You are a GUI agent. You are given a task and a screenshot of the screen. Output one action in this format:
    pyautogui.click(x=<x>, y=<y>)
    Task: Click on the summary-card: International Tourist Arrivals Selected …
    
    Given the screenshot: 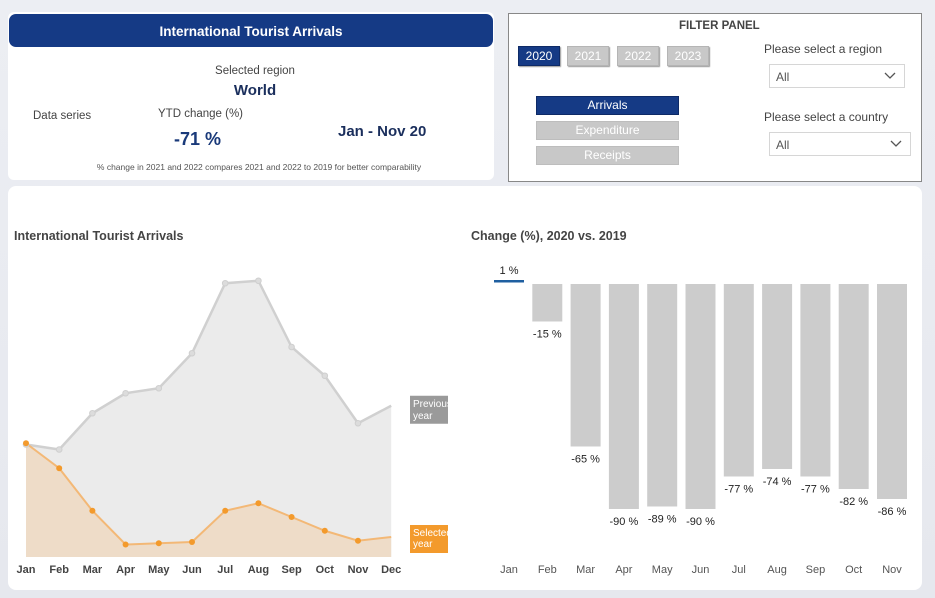 What is the action you would take?
    pyautogui.click(x=251, y=96)
    